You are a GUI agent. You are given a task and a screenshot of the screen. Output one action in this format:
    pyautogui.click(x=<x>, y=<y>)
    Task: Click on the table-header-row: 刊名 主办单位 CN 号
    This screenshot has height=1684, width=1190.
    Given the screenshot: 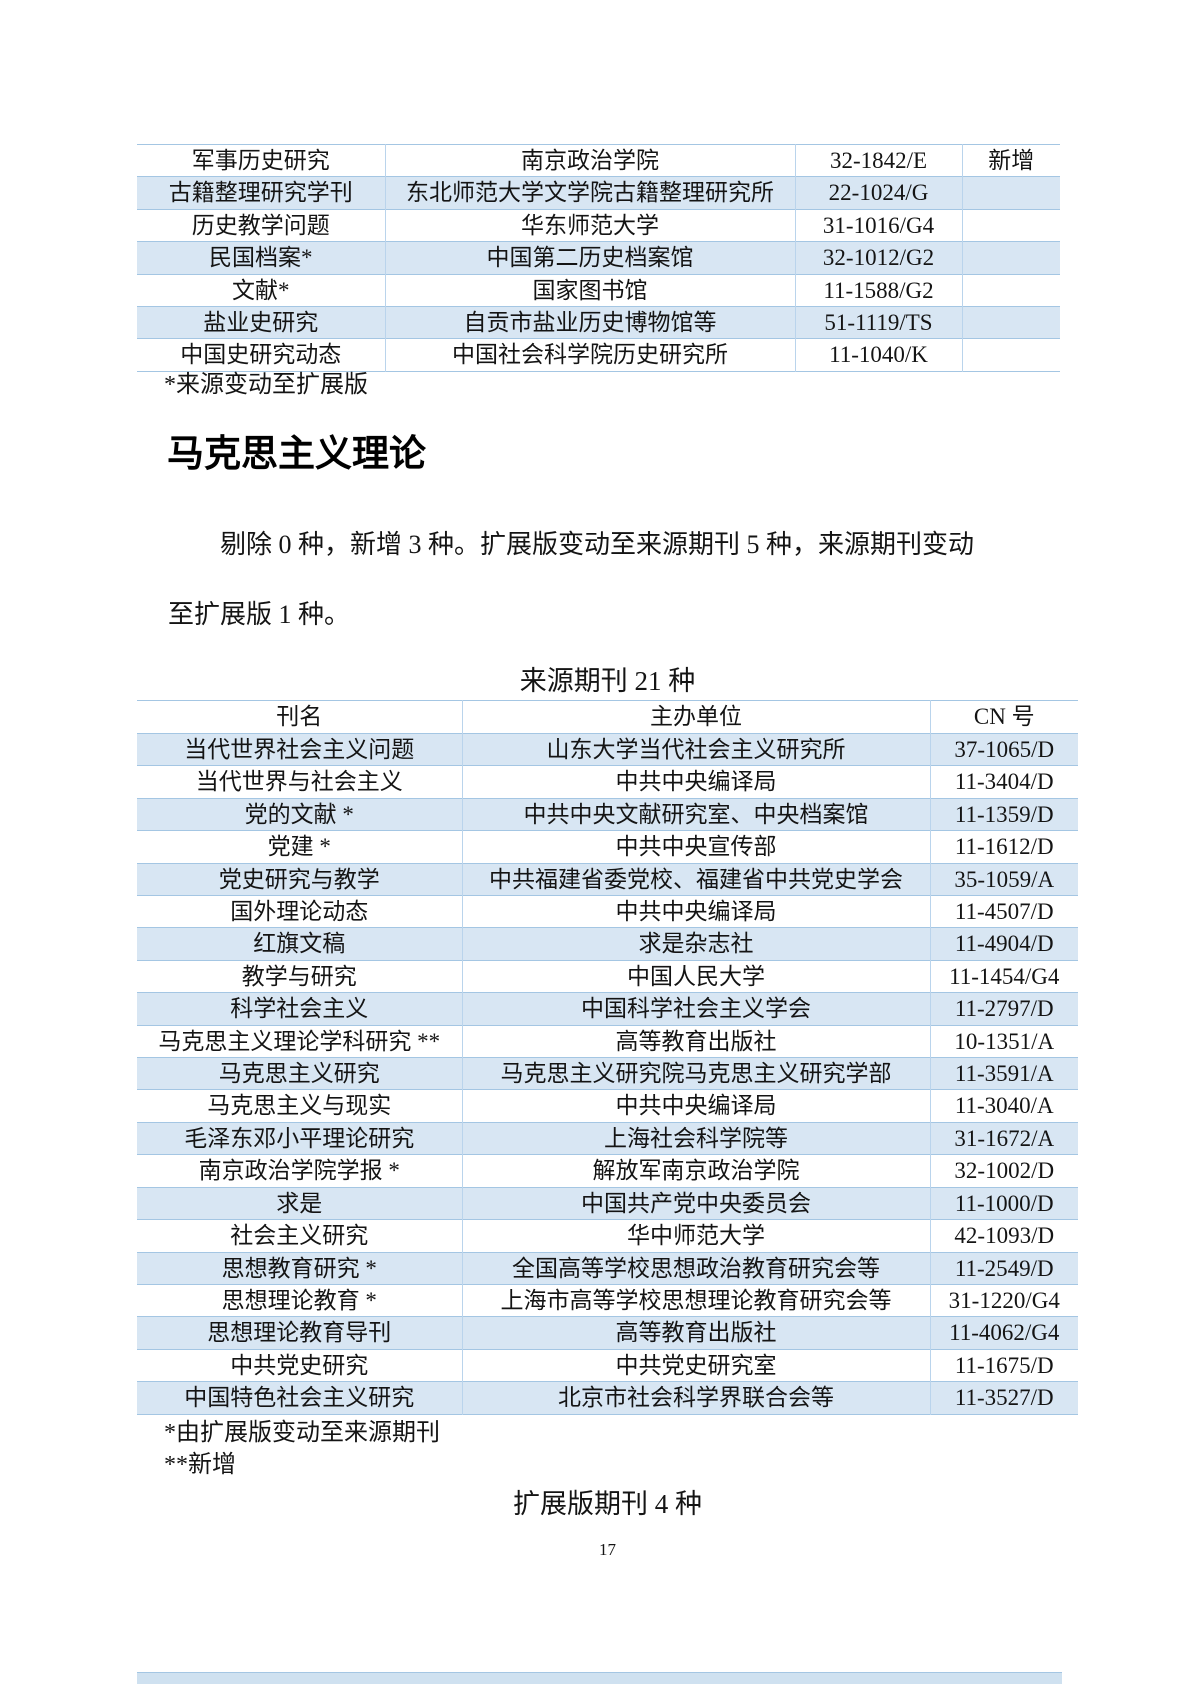 What is the action you would take?
    pyautogui.click(x=607, y=717)
    